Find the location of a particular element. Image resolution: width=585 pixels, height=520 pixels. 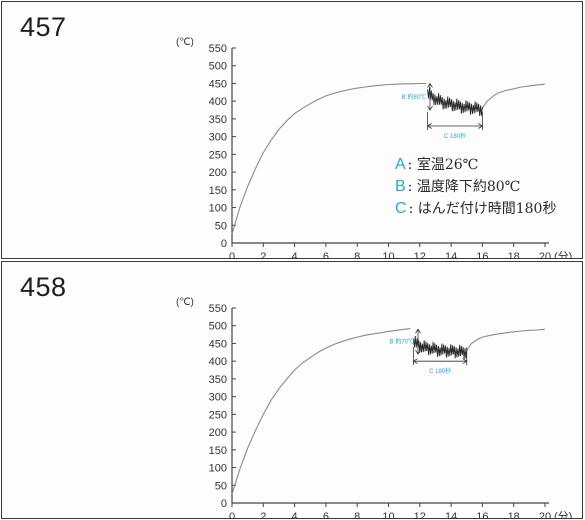

legend-item-c: C: はんだ付け時間180秒 is located at coordinates (476, 208).